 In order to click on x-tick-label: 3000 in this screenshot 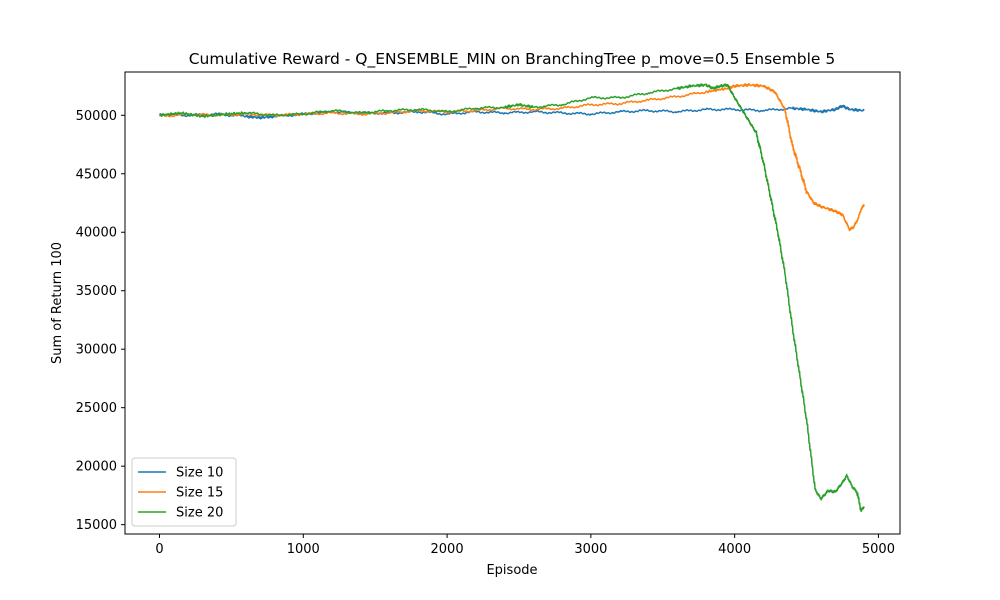, I will do `click(590, 549)`.